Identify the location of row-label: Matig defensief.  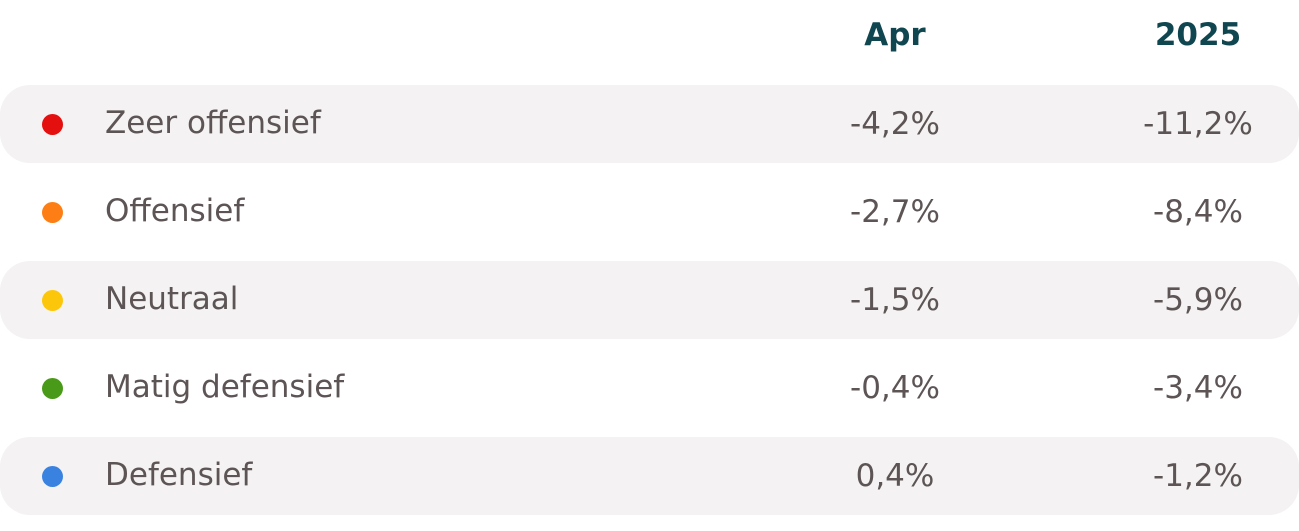
(225, 387).